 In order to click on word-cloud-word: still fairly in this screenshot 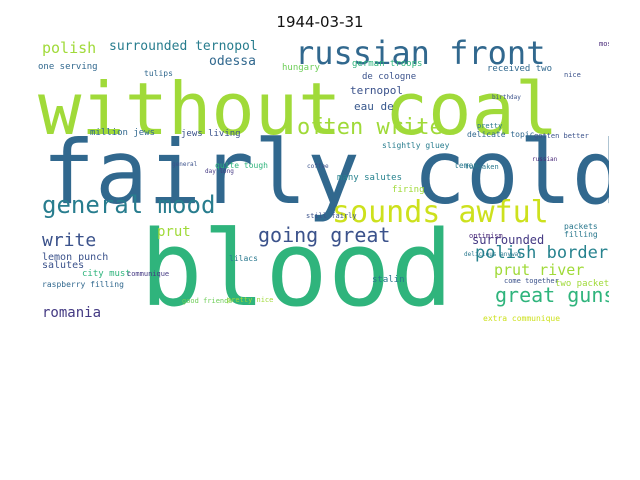, I will do `click(331, 216)`.